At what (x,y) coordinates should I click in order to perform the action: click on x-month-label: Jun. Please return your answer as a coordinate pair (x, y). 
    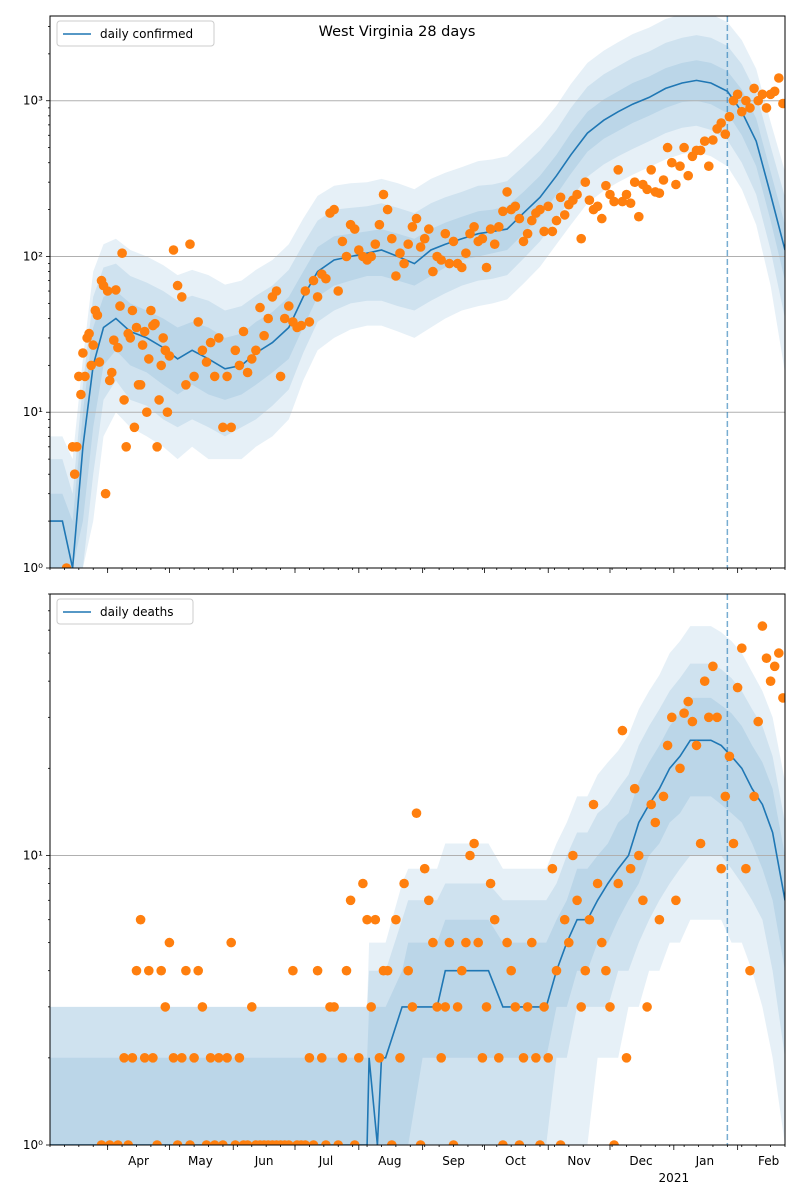
    Looking at the image, I should click on (264, 1161).